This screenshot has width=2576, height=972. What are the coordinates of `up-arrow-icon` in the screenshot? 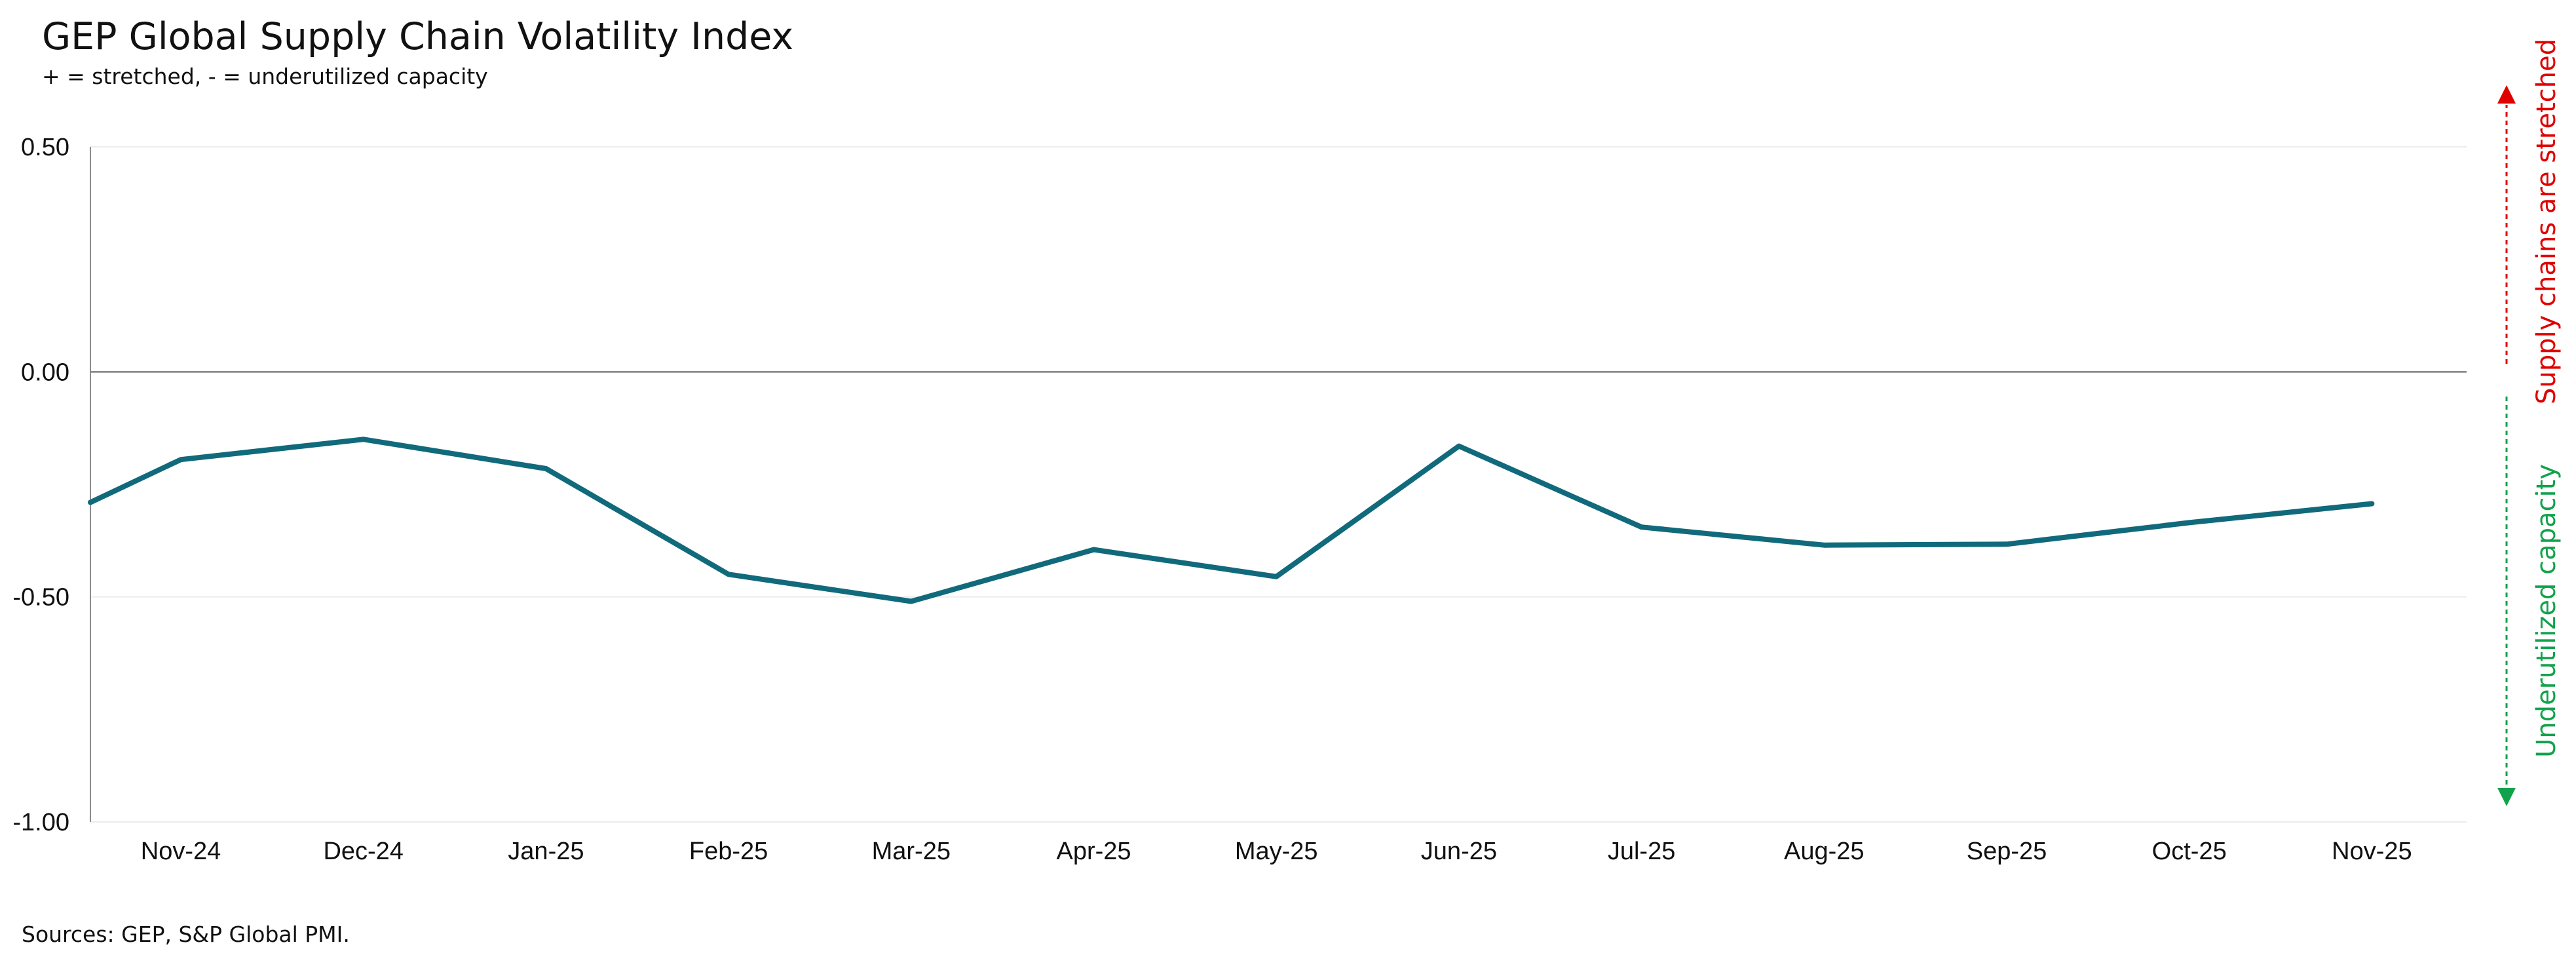 It's located at (2506, 94).